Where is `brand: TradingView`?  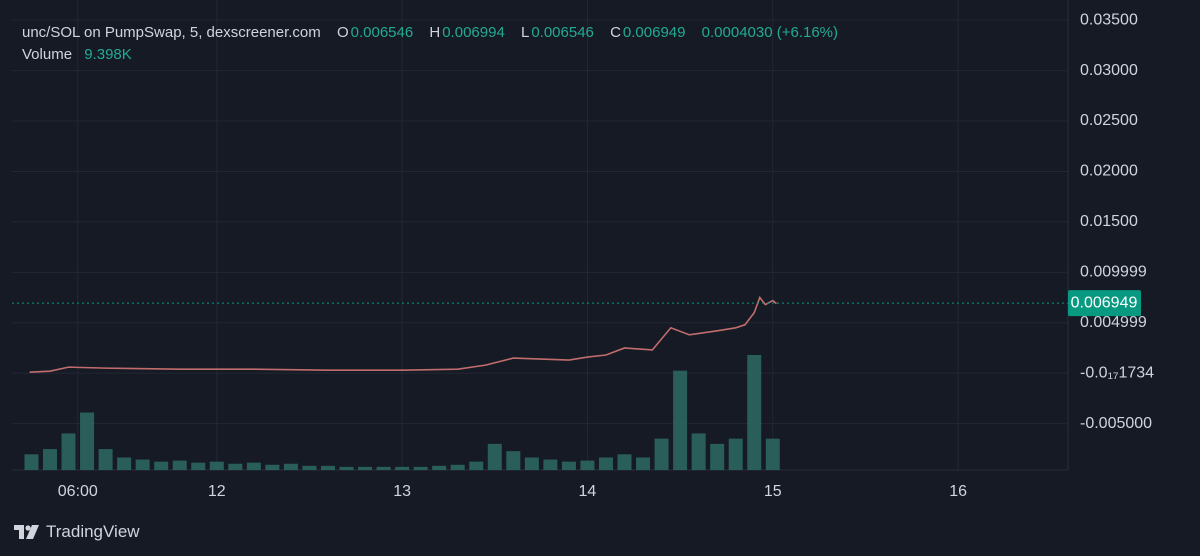
brand: TradingView is located at coordinates (77, 532).